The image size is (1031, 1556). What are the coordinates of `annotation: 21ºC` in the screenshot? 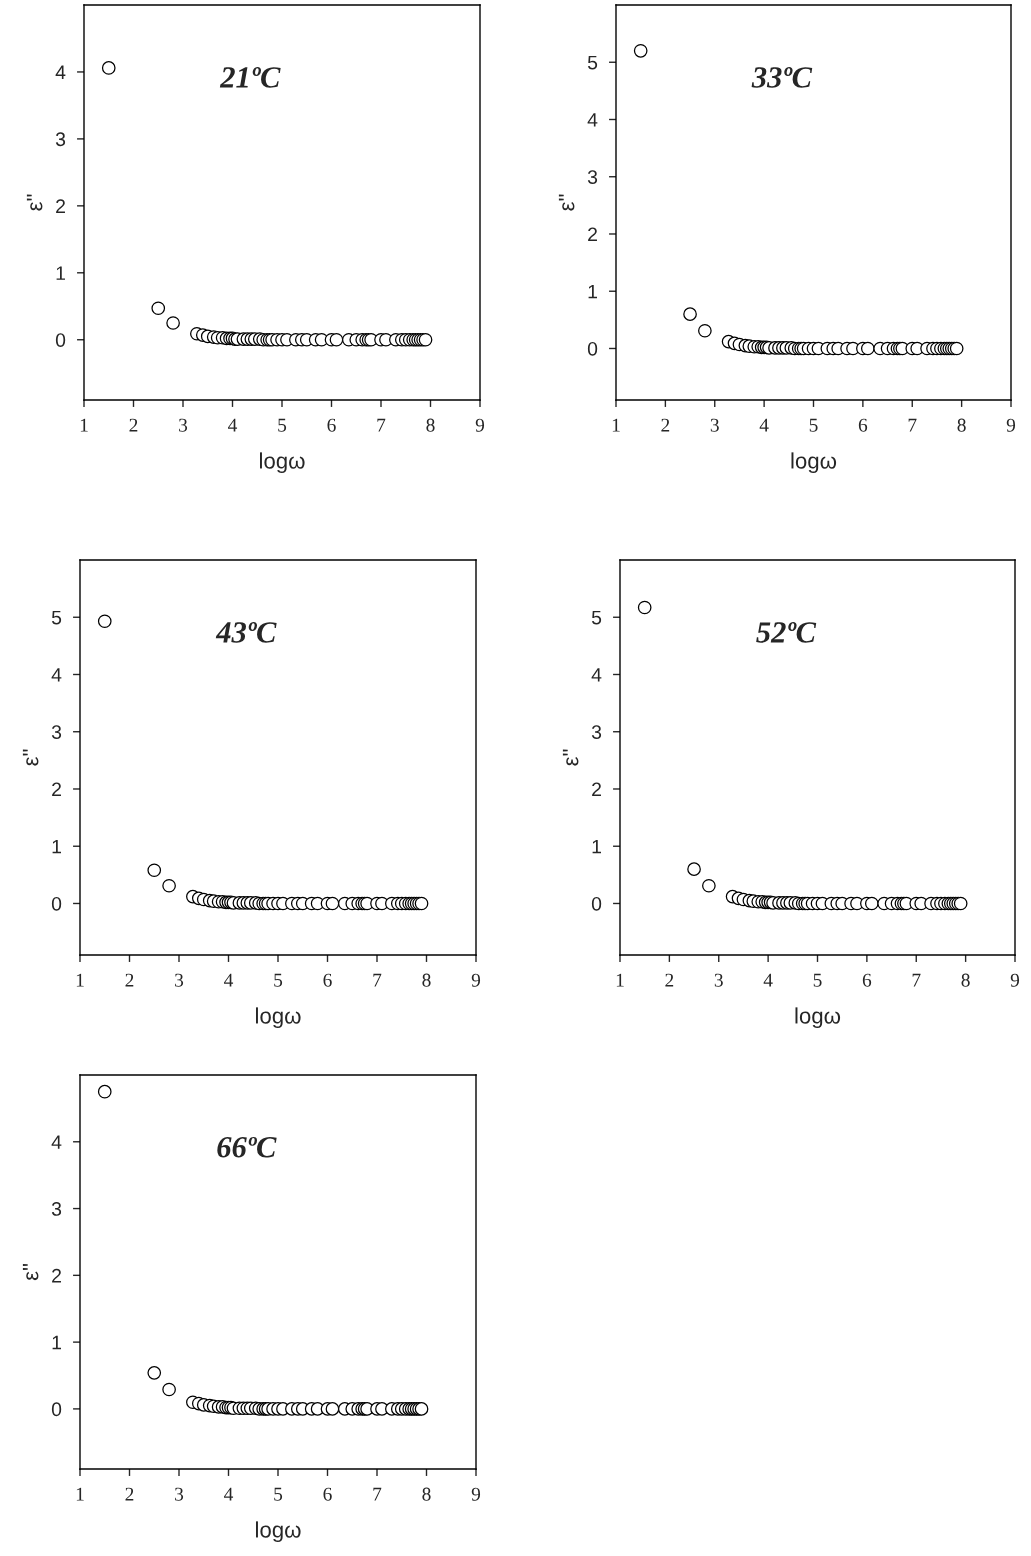 It's located at (250, 77).